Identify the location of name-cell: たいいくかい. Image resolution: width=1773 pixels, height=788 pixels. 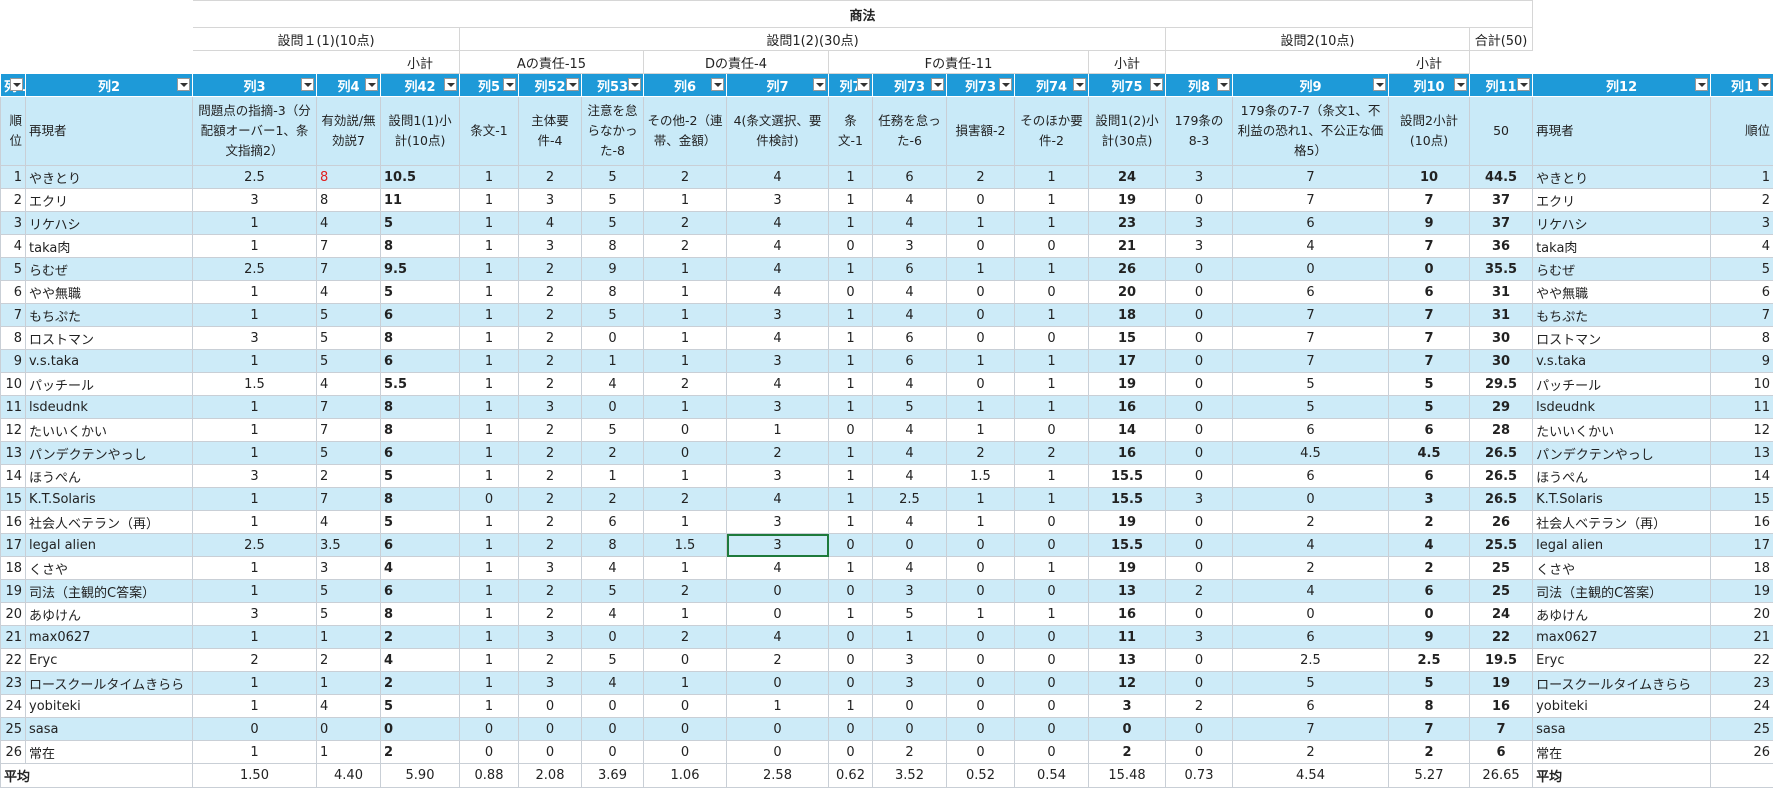
(109, 430).